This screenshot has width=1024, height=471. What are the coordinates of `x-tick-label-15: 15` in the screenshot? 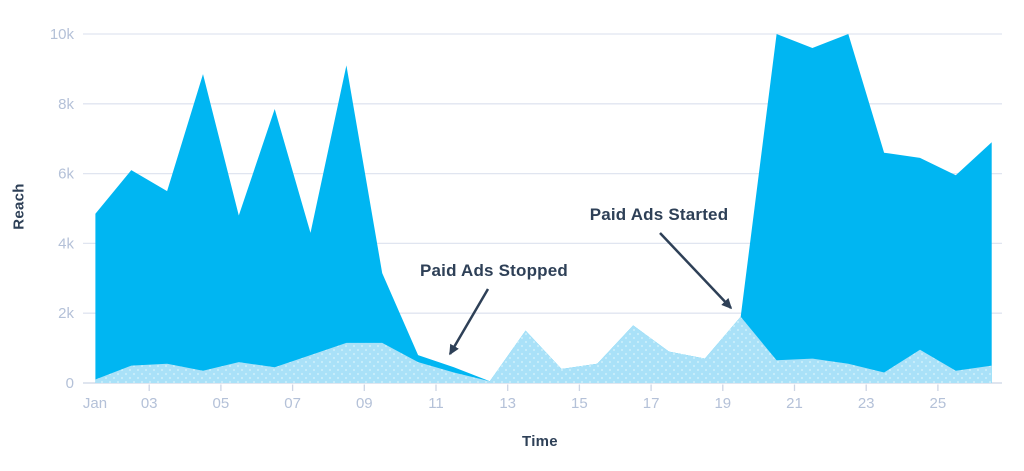 It's located at (579, 403).